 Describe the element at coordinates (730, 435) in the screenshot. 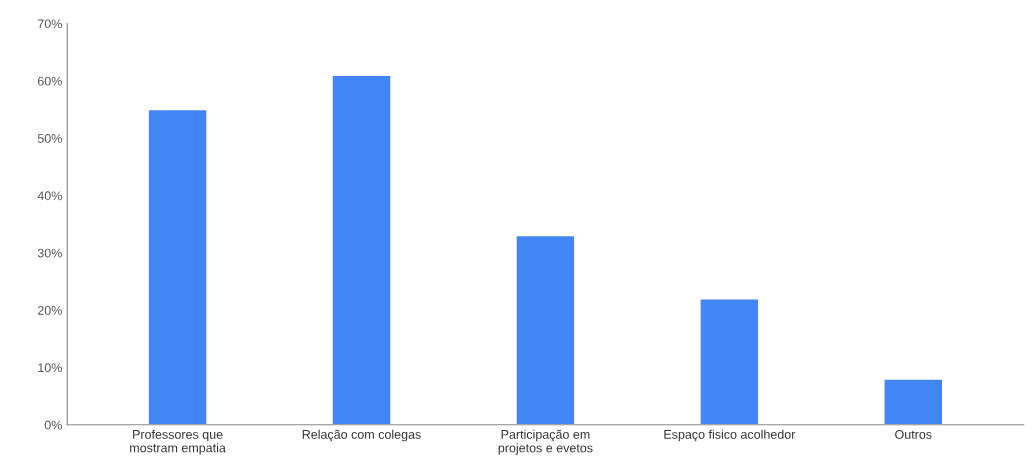

I see `x-tick-label: Espaço fisico acolhedor` at that location.